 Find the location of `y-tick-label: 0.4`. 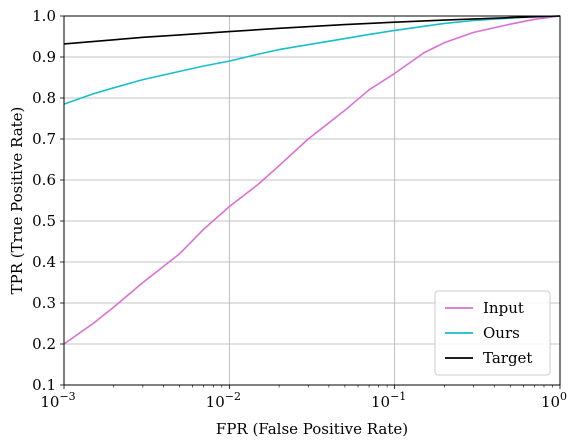

y-tick-label: 0.4 is located at coordinates (44, 262).